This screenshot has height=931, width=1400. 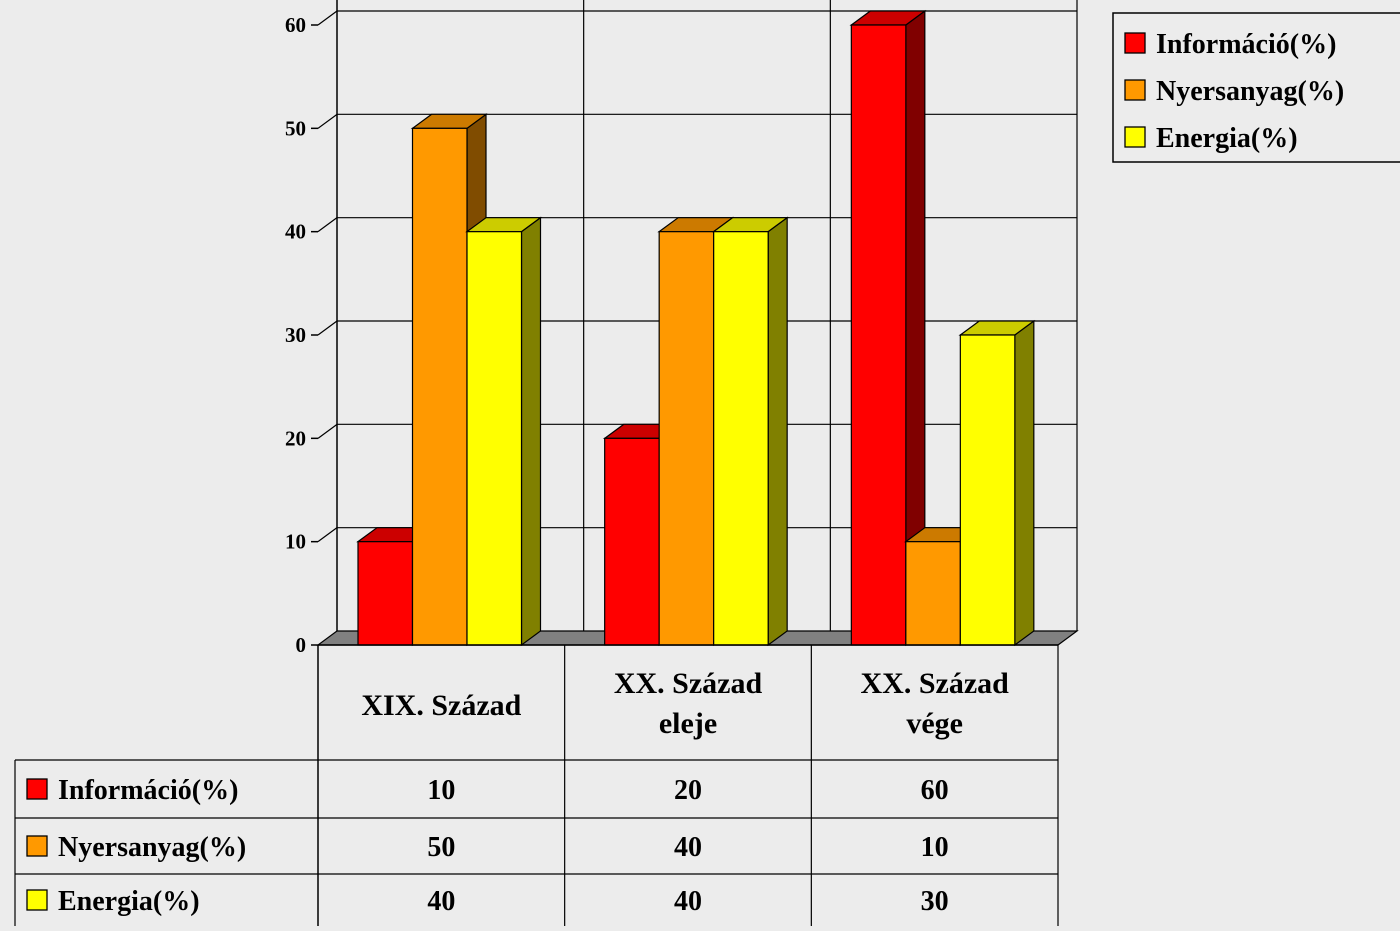 What do you see at coordinates (295, 542) in the screenshot?
I see `y-tick-label-1: 10` at bounding box center [295, 542].